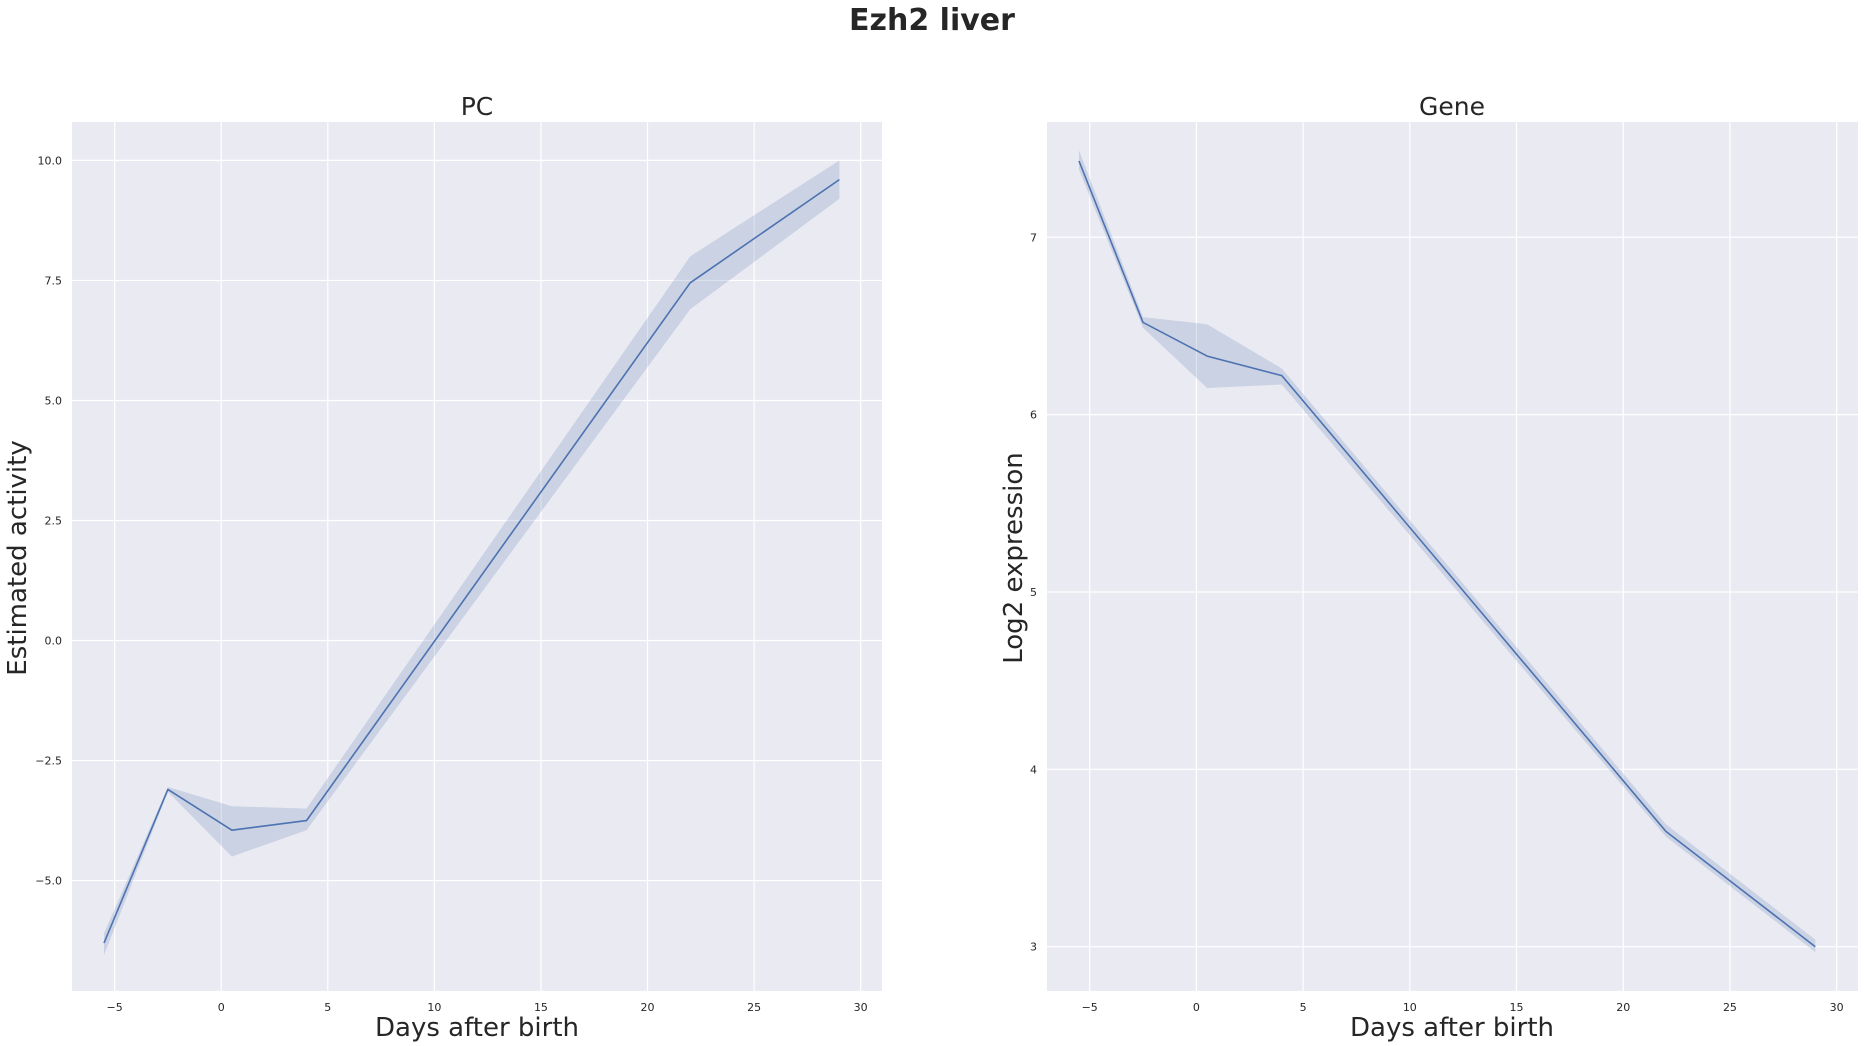 This screenshot has height=1046, width=1864. Describe the element at coordinates (1463, 1007) in the screenshot. I see `x-ticks-gene: −5 0 5 10 15 20 25 30` at that location.